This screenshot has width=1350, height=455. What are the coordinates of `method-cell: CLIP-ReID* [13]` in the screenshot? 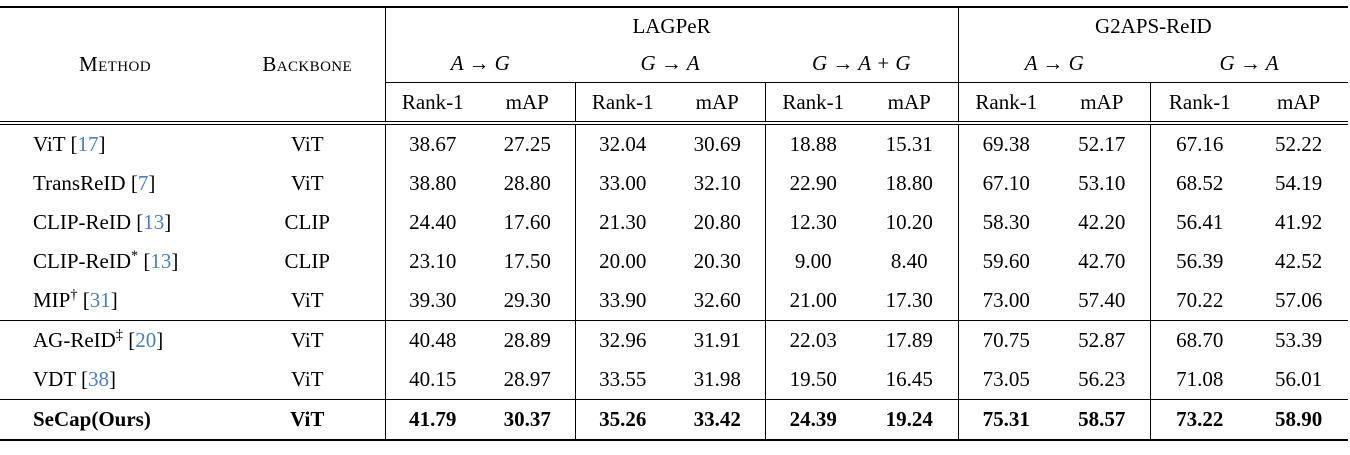 It's located at (106, 260).